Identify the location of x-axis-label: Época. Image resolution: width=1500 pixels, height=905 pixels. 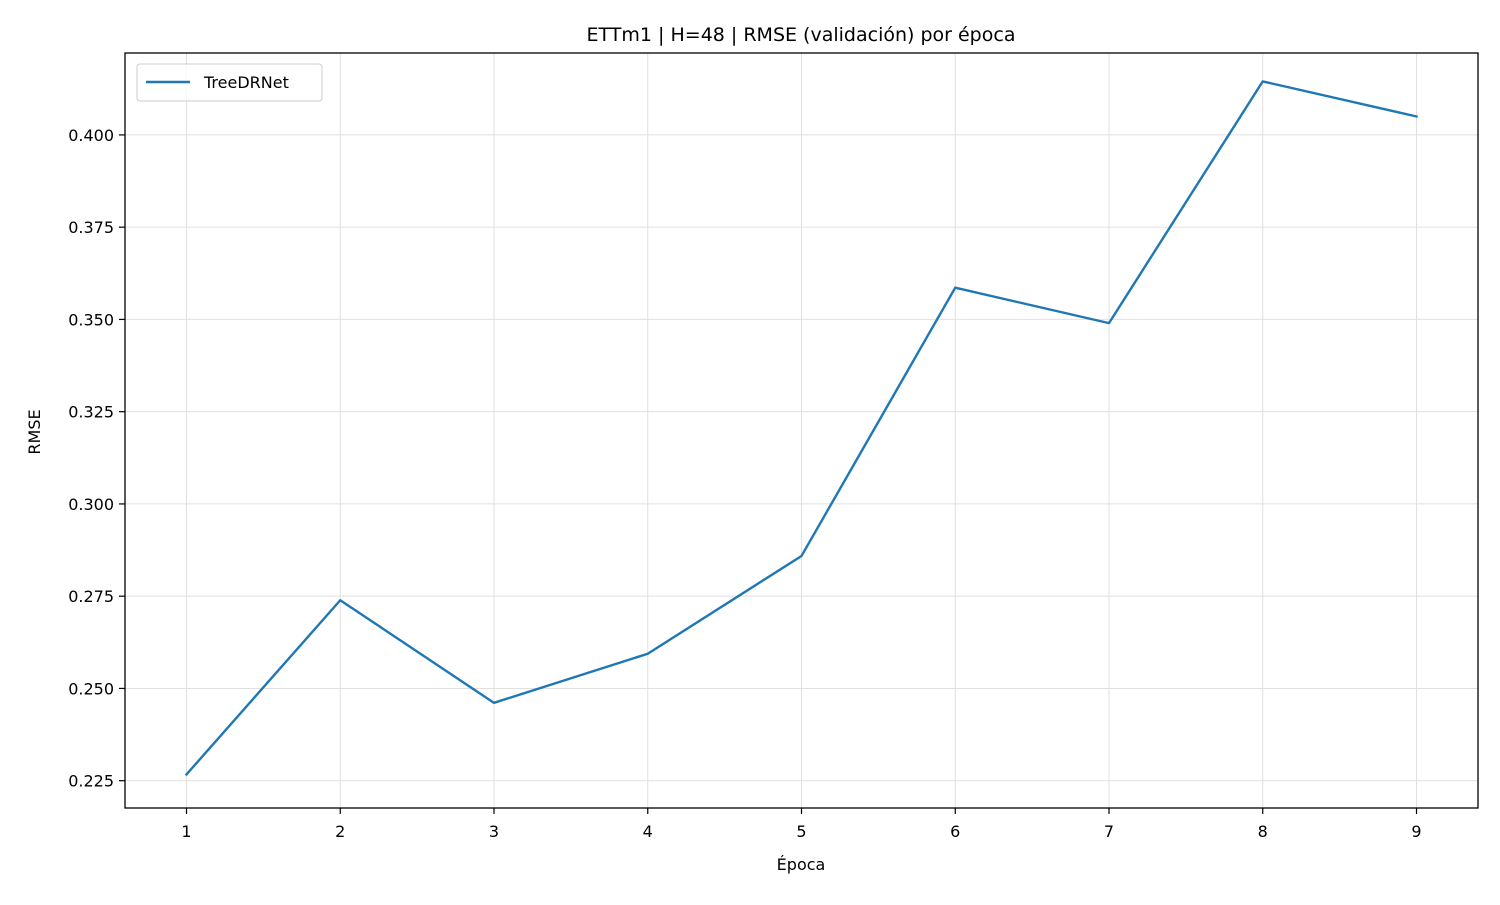
(801, 864).